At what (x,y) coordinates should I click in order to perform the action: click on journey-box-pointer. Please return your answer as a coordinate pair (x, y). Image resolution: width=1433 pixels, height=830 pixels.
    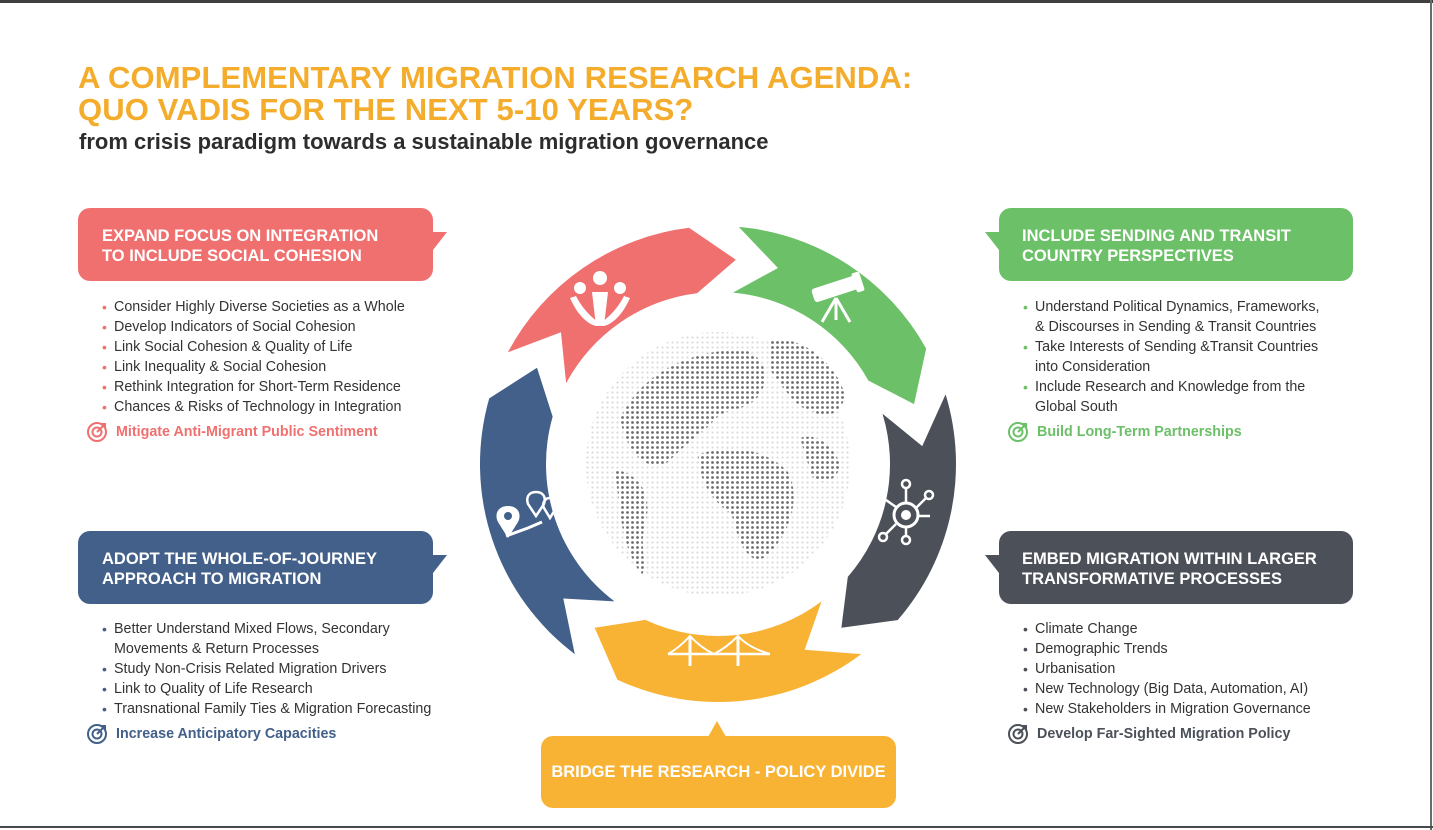
    Looking at the image, I should click on (440, 564).